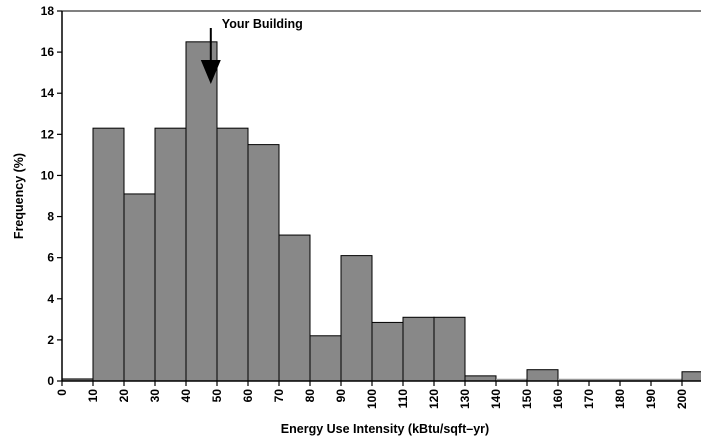 This screenshot has width=701, height=440. What do you see at coordinates (251, 50) in the screenshot?
I see `your-building-annotation: Your Building` at bounding box center [251, 50].